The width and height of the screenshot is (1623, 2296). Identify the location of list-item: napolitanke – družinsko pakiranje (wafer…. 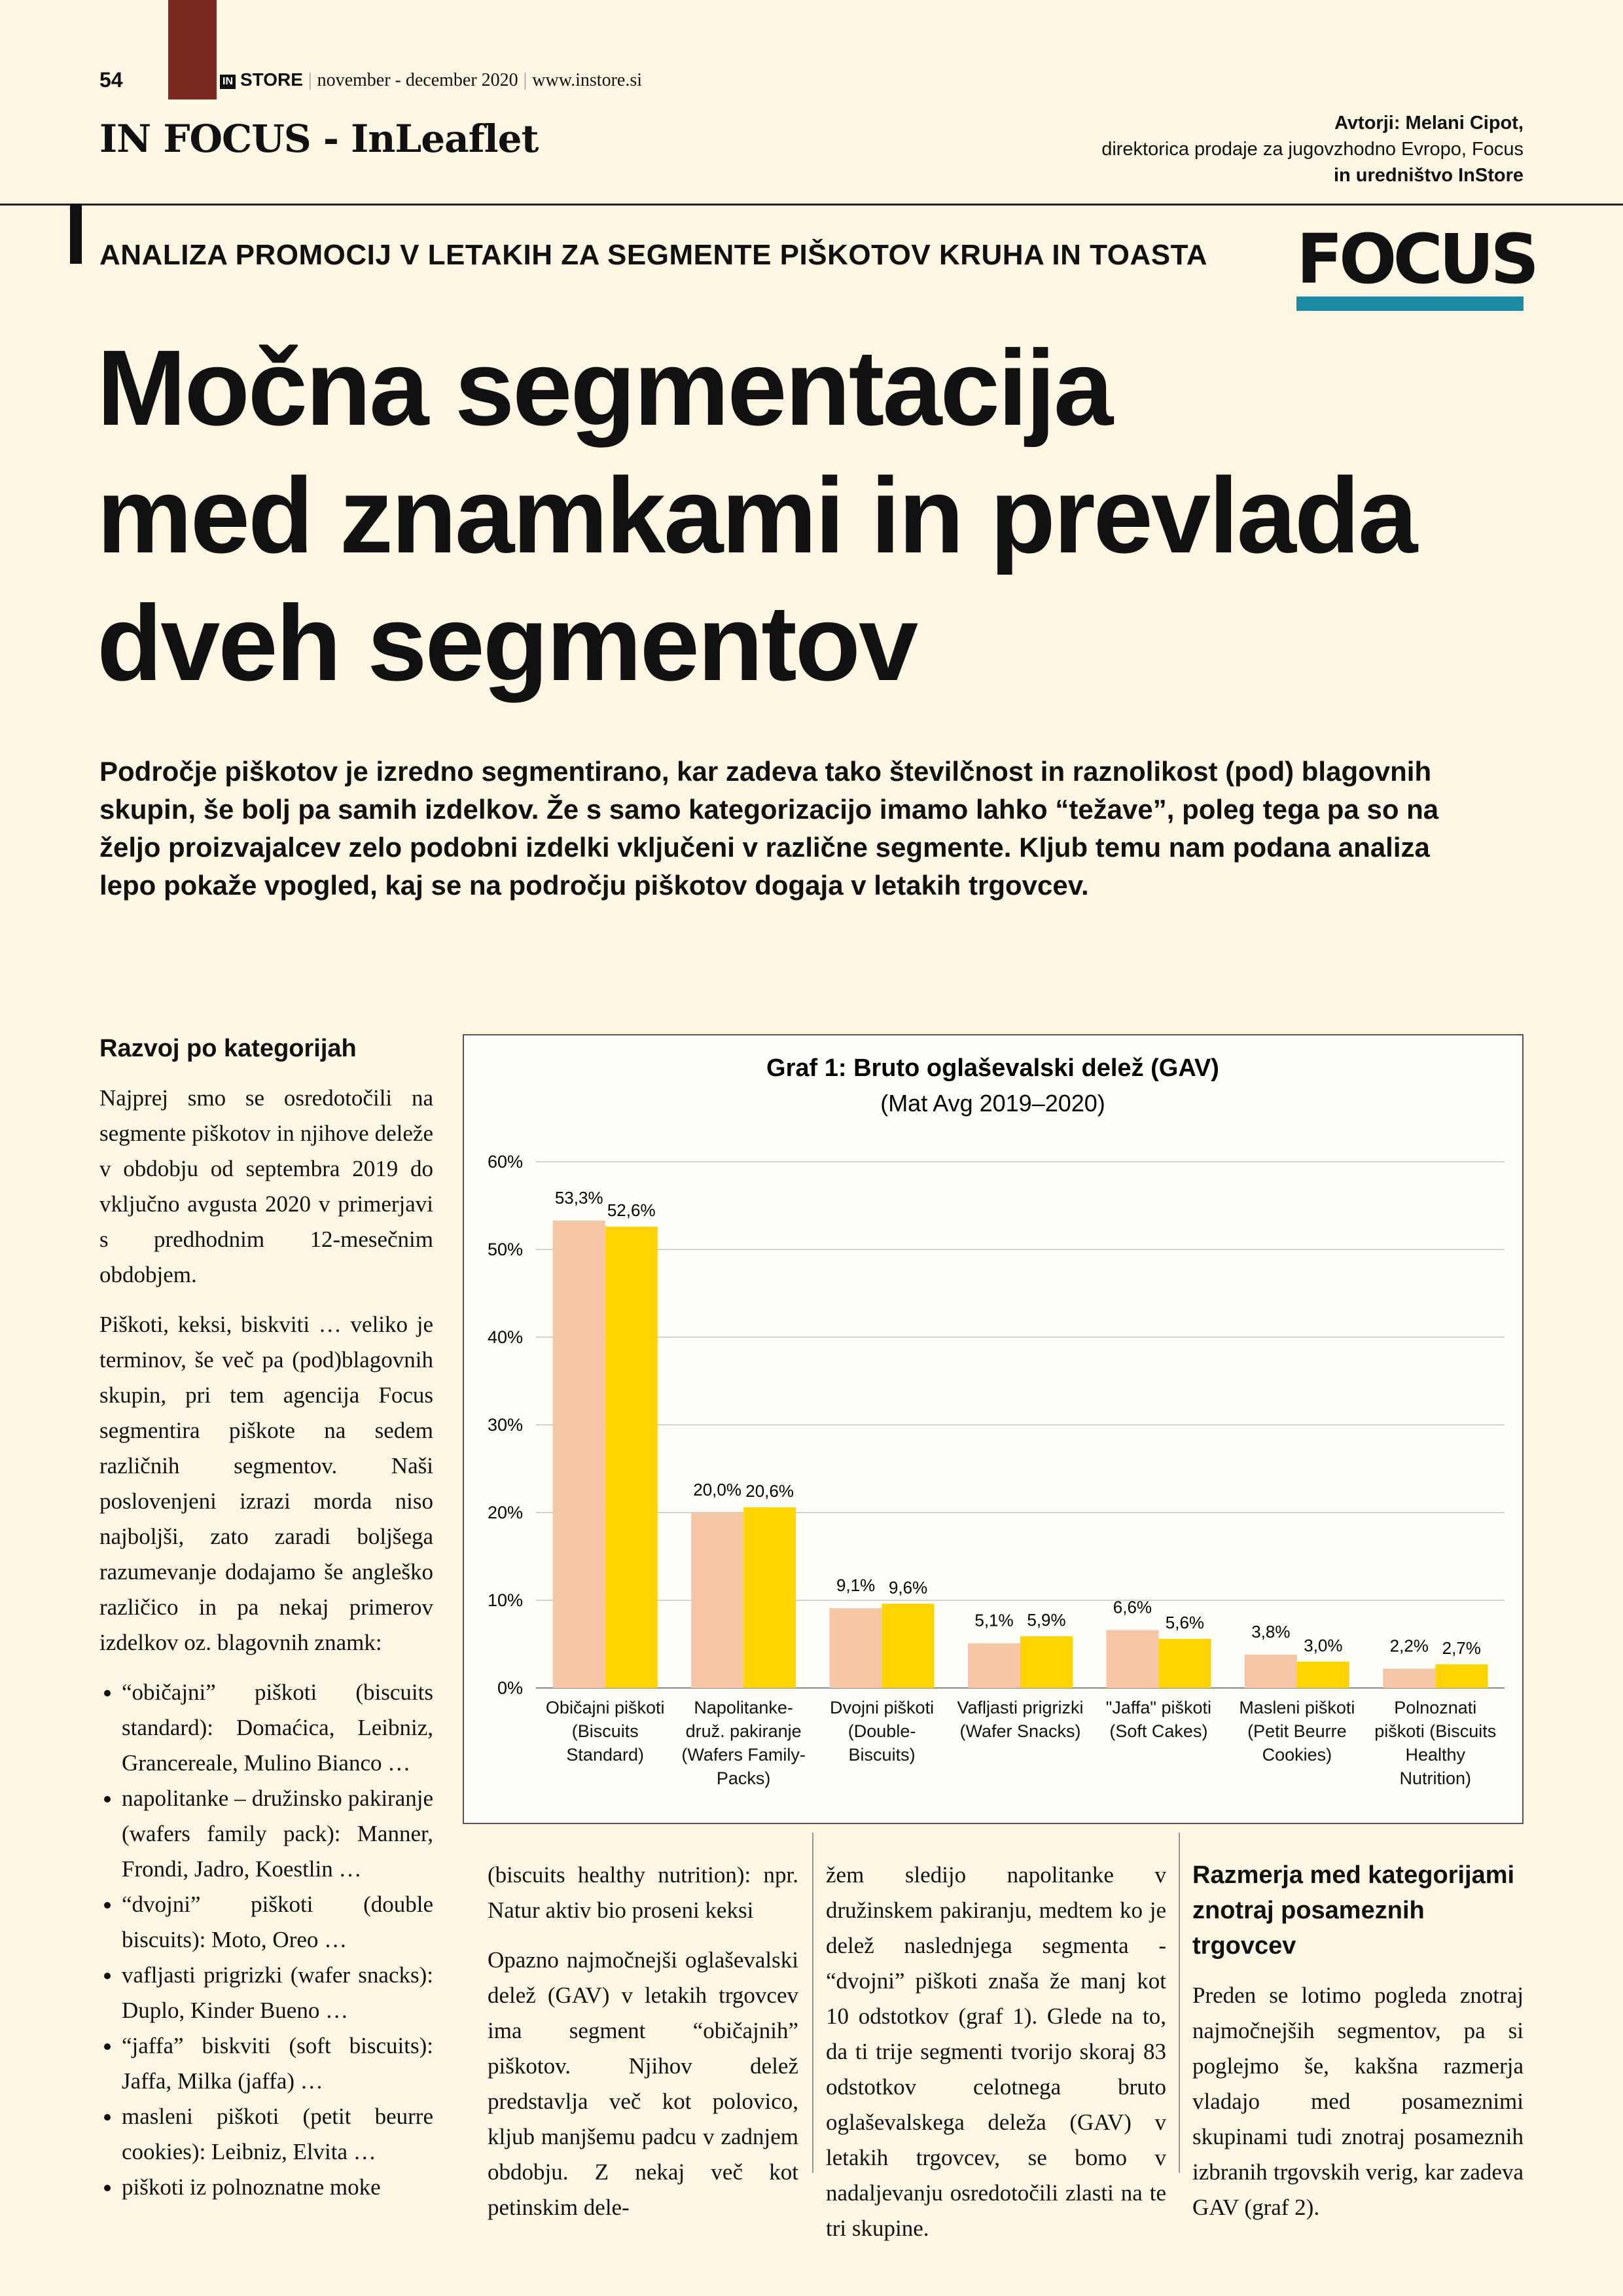
(277, 1834).